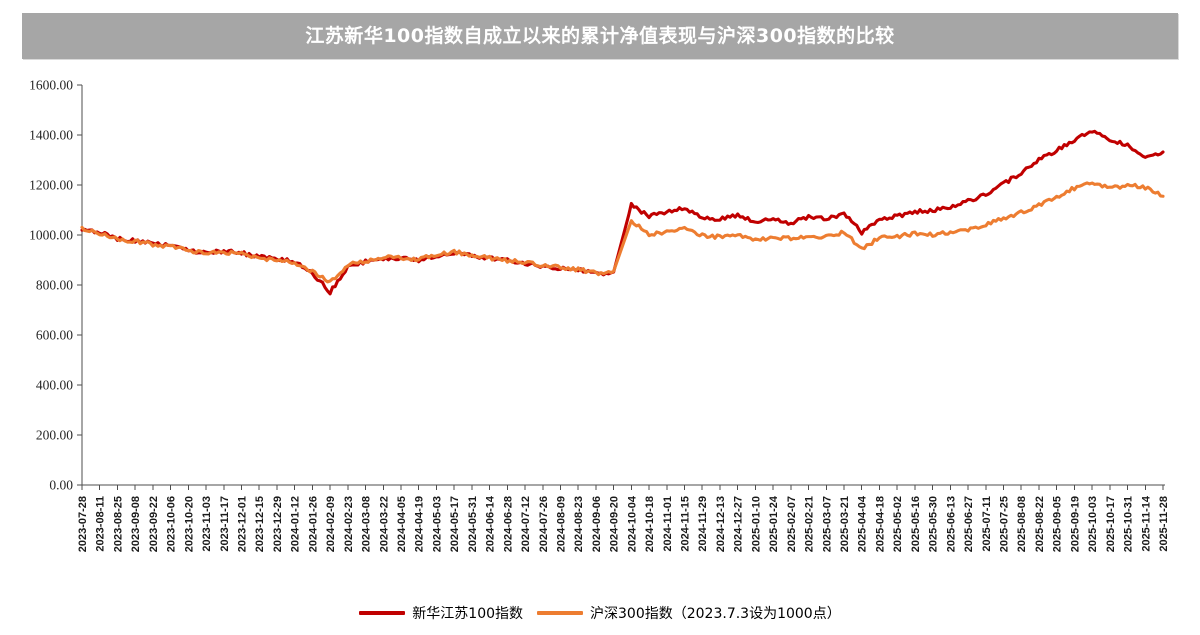  I want to click on x-axis-tick-label: 2025-09-19, so click(1075, 524).